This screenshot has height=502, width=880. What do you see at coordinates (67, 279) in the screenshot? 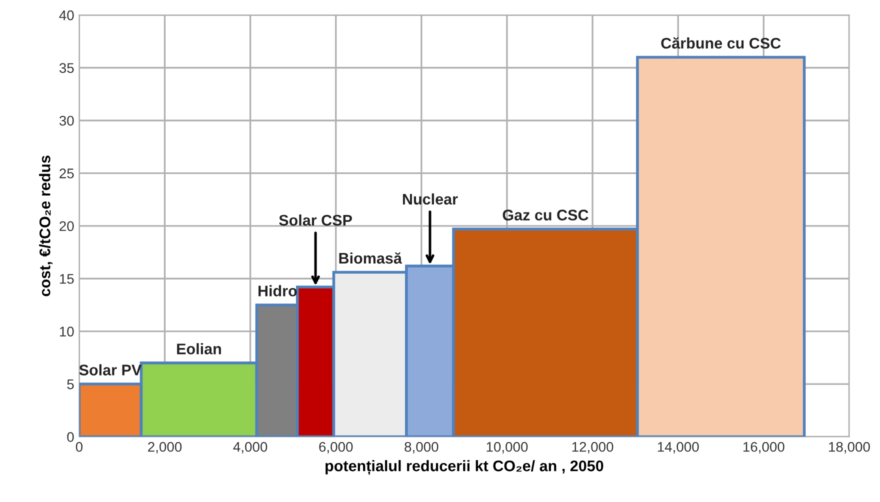
I see `y-tick-label: 15` at bounding box center [67, 279].